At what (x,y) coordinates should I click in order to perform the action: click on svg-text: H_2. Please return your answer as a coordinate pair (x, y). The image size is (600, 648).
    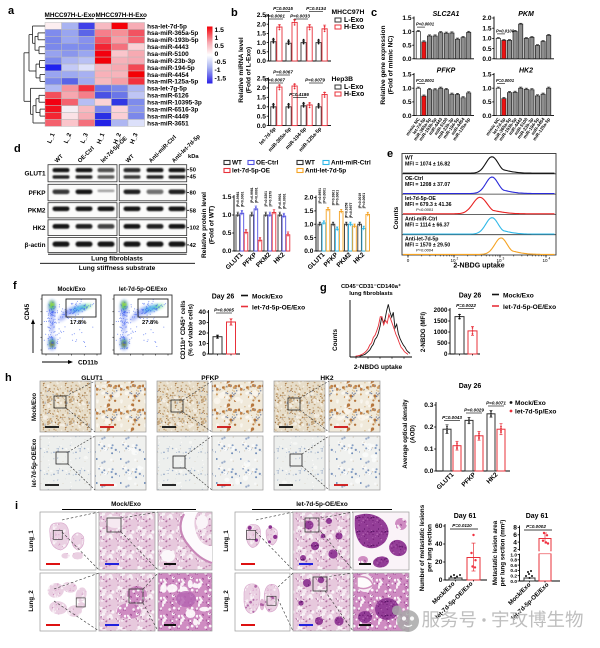
    Looking at the image, I should click on (117, 139).